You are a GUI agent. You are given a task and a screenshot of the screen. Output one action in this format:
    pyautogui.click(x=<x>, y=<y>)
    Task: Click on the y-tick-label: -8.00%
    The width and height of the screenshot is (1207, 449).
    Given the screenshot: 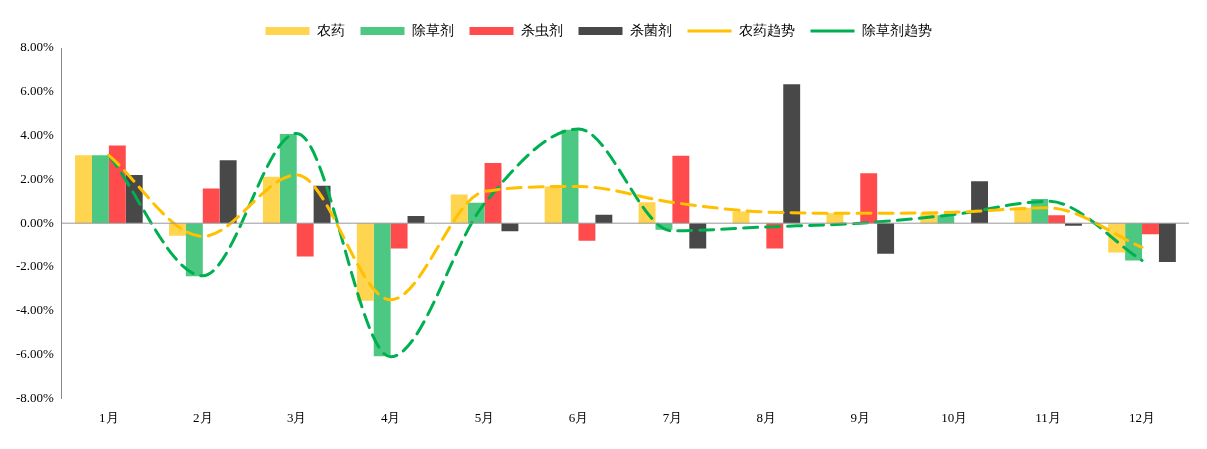 What is the action you would take?
    pyautogui.click(x=35, y=397)
    